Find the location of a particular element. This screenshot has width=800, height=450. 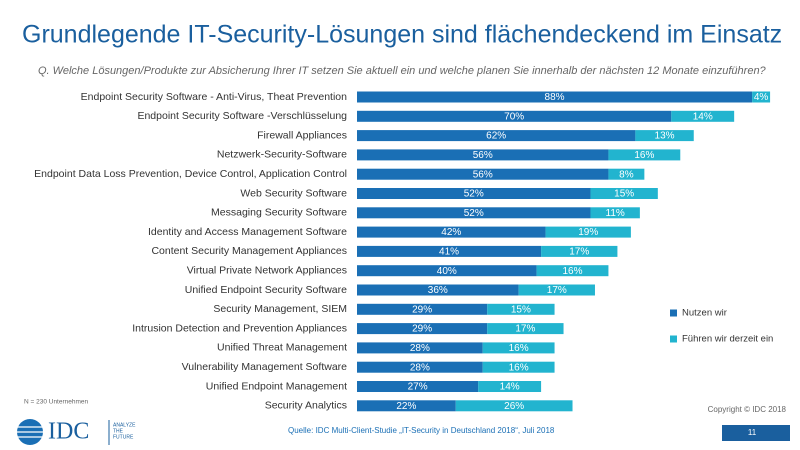

logo-tagline: FUTURE is located at coordinates (123, 437).